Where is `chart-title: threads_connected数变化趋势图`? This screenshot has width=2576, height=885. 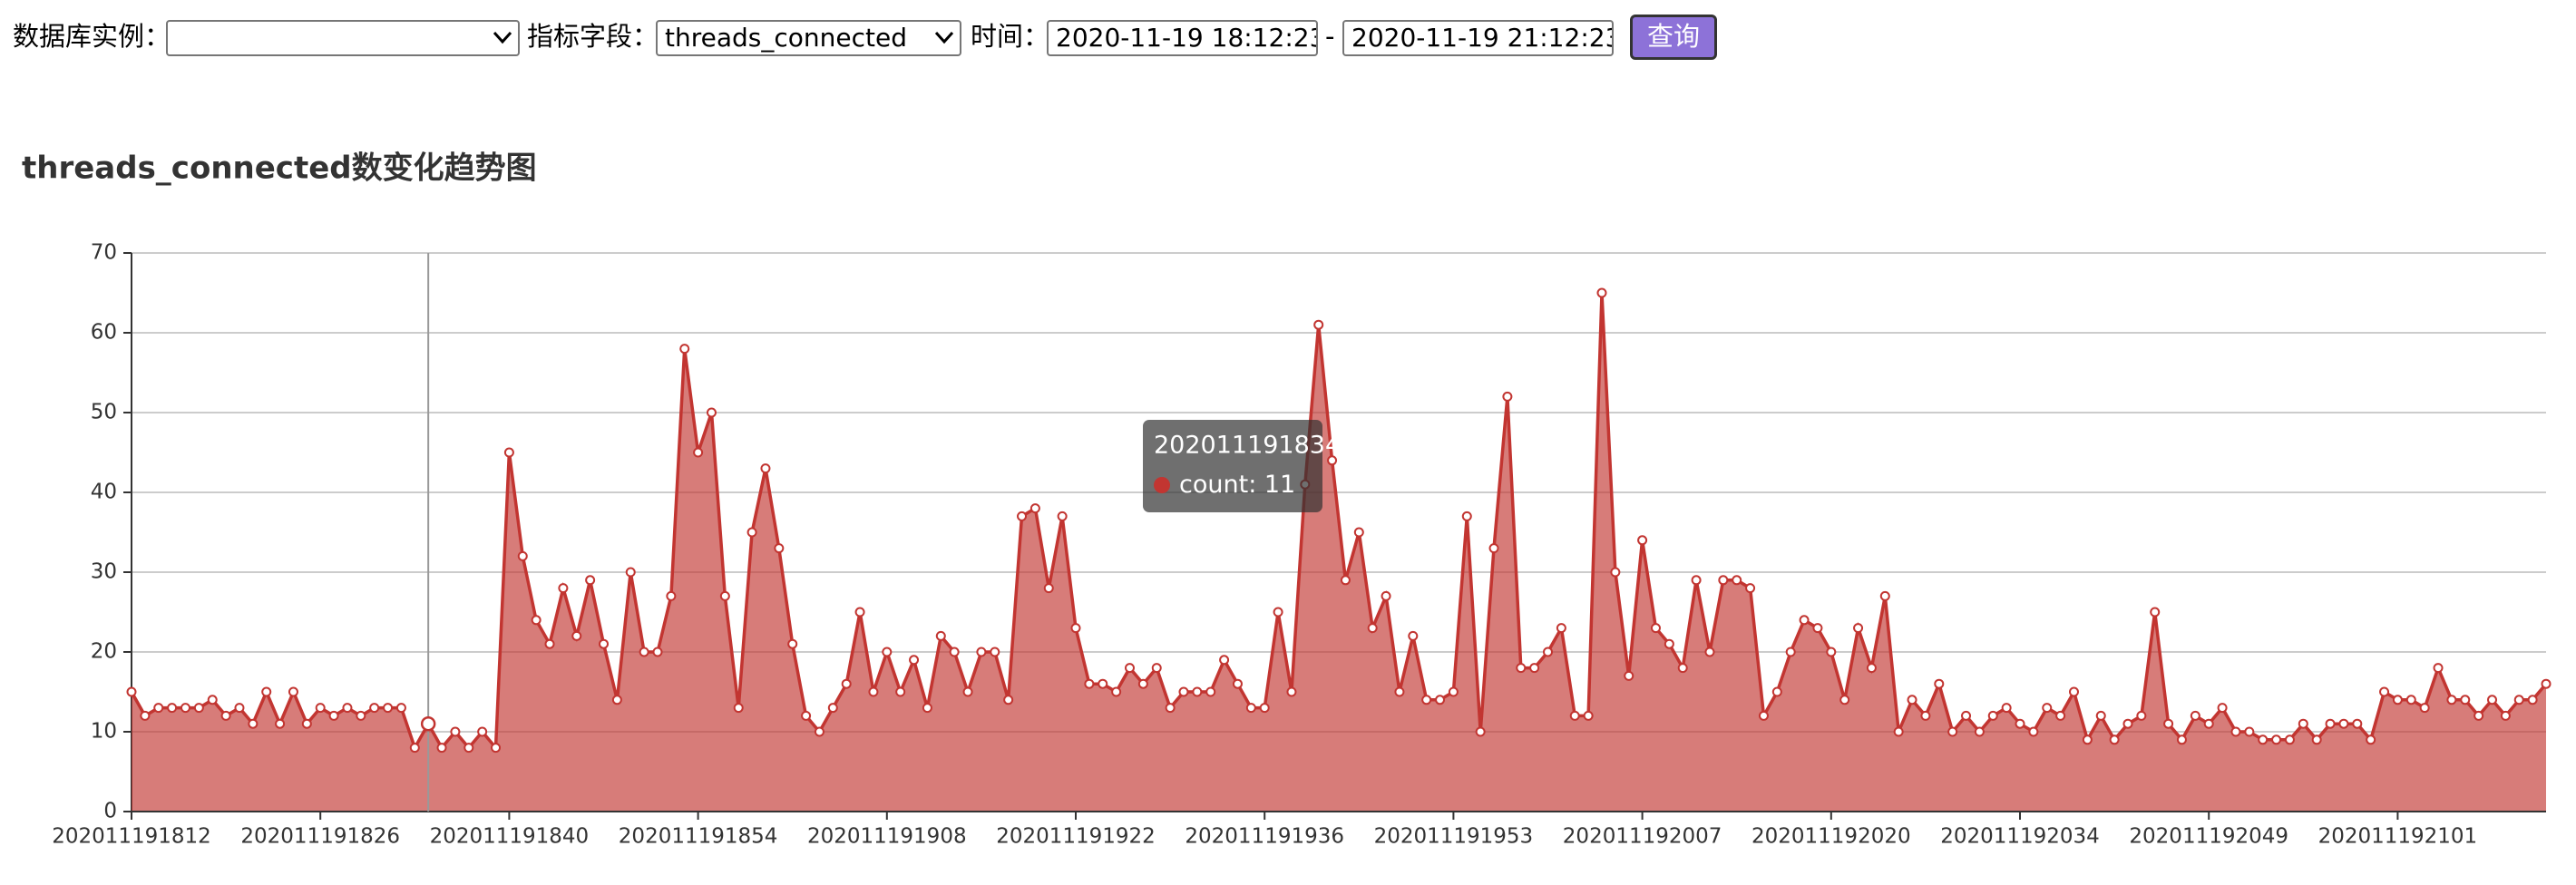 chart-title: threads_connected数变化趋势图 is located at coordinates (279, 169).